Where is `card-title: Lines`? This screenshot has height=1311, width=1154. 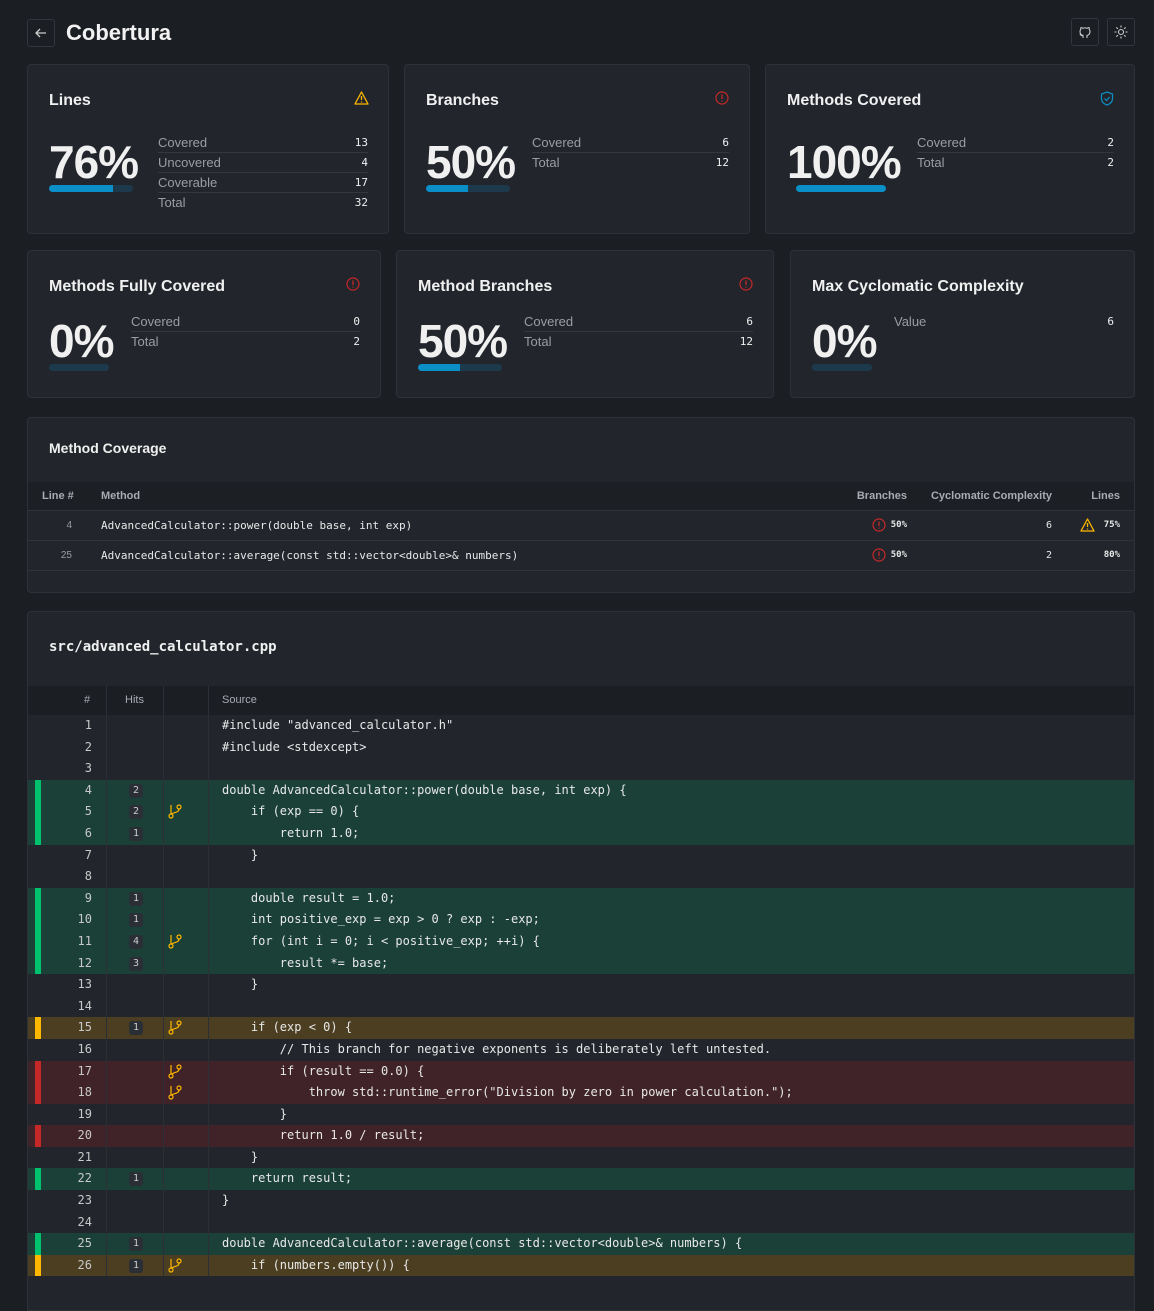
card-title: Lines is located at coordinates (70, 100).